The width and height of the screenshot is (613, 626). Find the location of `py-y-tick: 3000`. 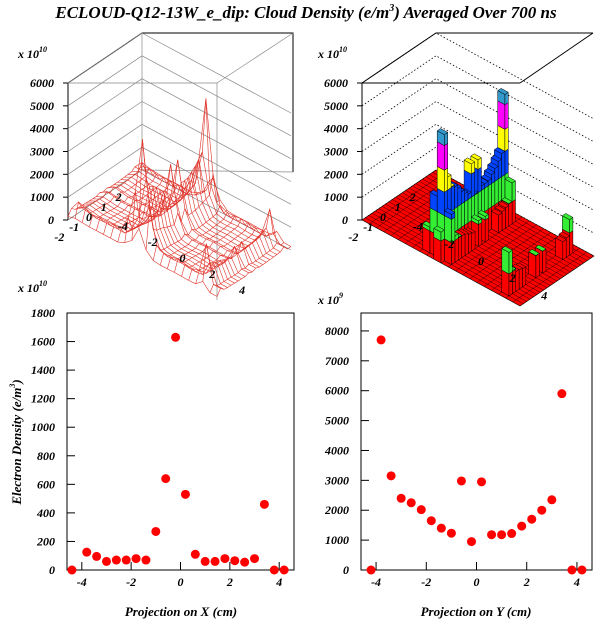

py-y-tick: 3000 is located at coordinates (336, 480).